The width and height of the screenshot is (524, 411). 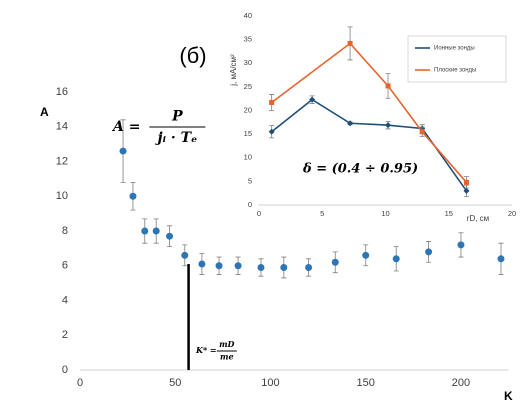 I want to click on x-axis-title: rD, см, so click(x=478, y=218).